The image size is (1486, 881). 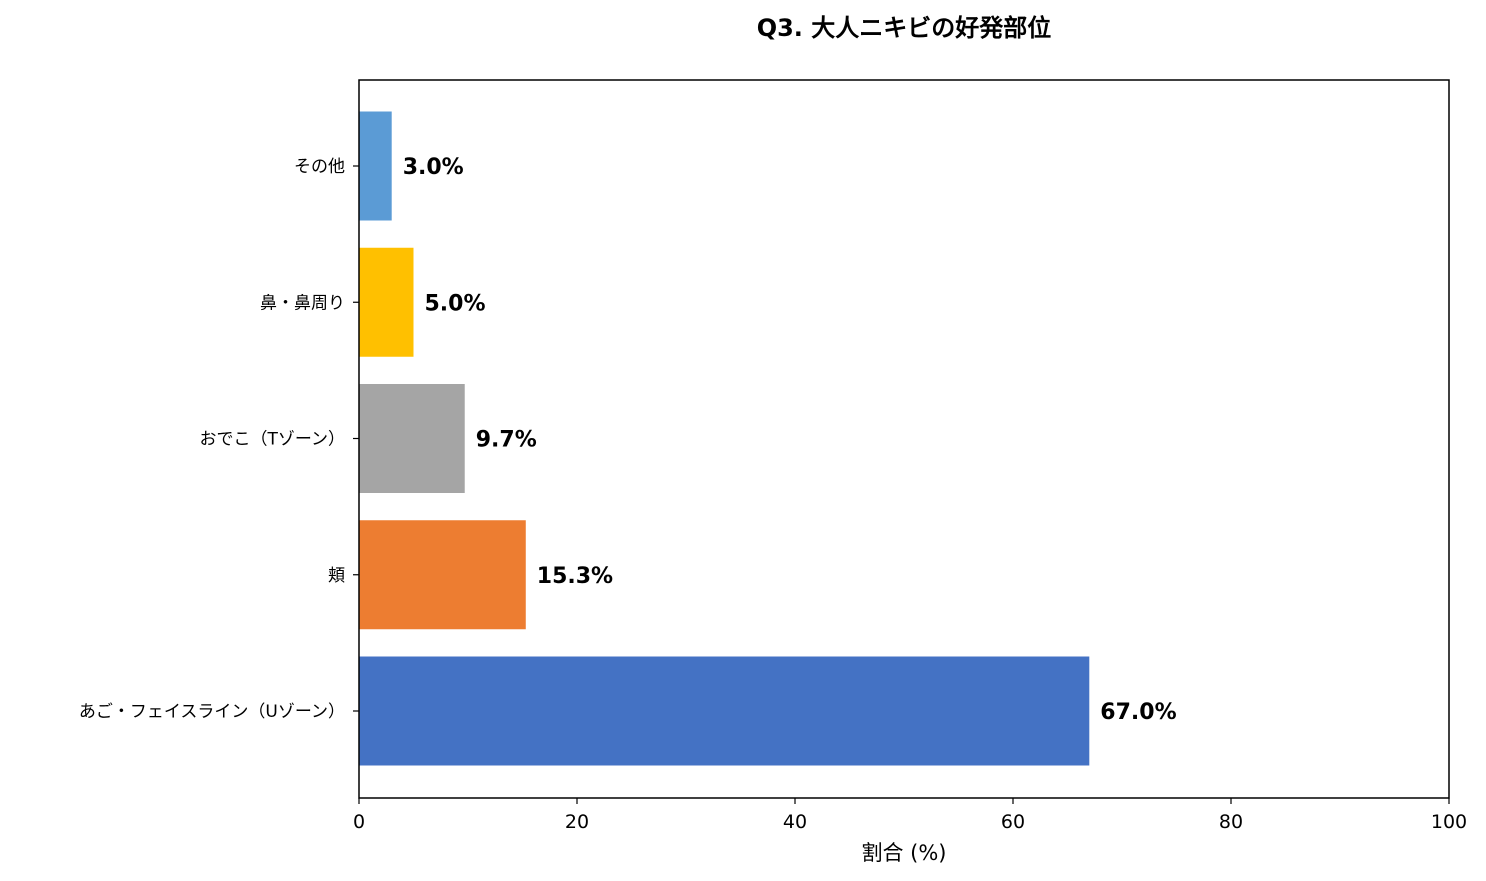 I want to click on category-label: 鼻・鼻周り, so click(x=302, y=303).